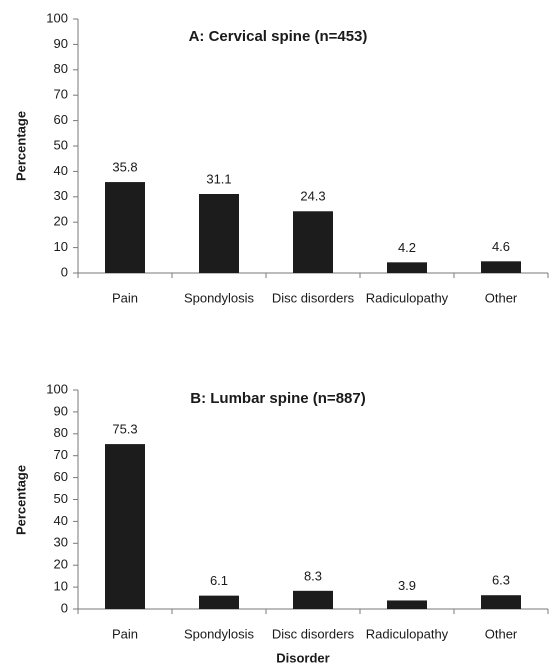  I want to click on data-label-radiculopathy: 4.2, so click(407, 247).